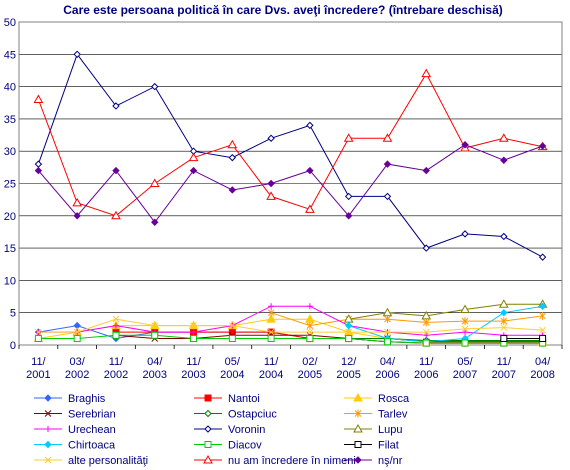  What do you see at coordinates (349, 362) in the screenshot?
I see `x-tick-label: 12/` at bounding box center [349, 362].